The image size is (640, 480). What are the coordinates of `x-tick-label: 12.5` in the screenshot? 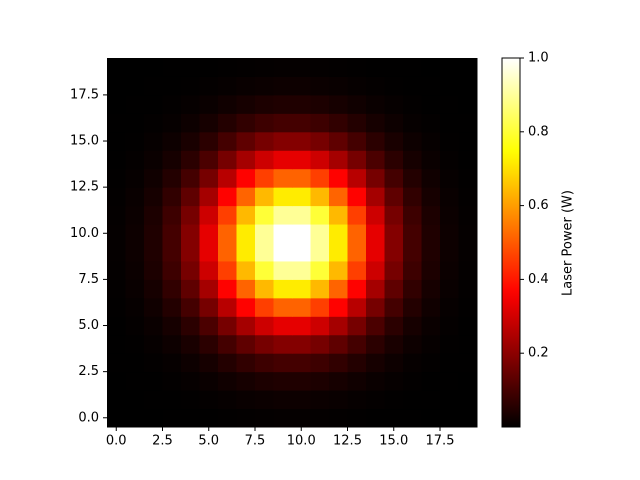 It's located at (347, 441).